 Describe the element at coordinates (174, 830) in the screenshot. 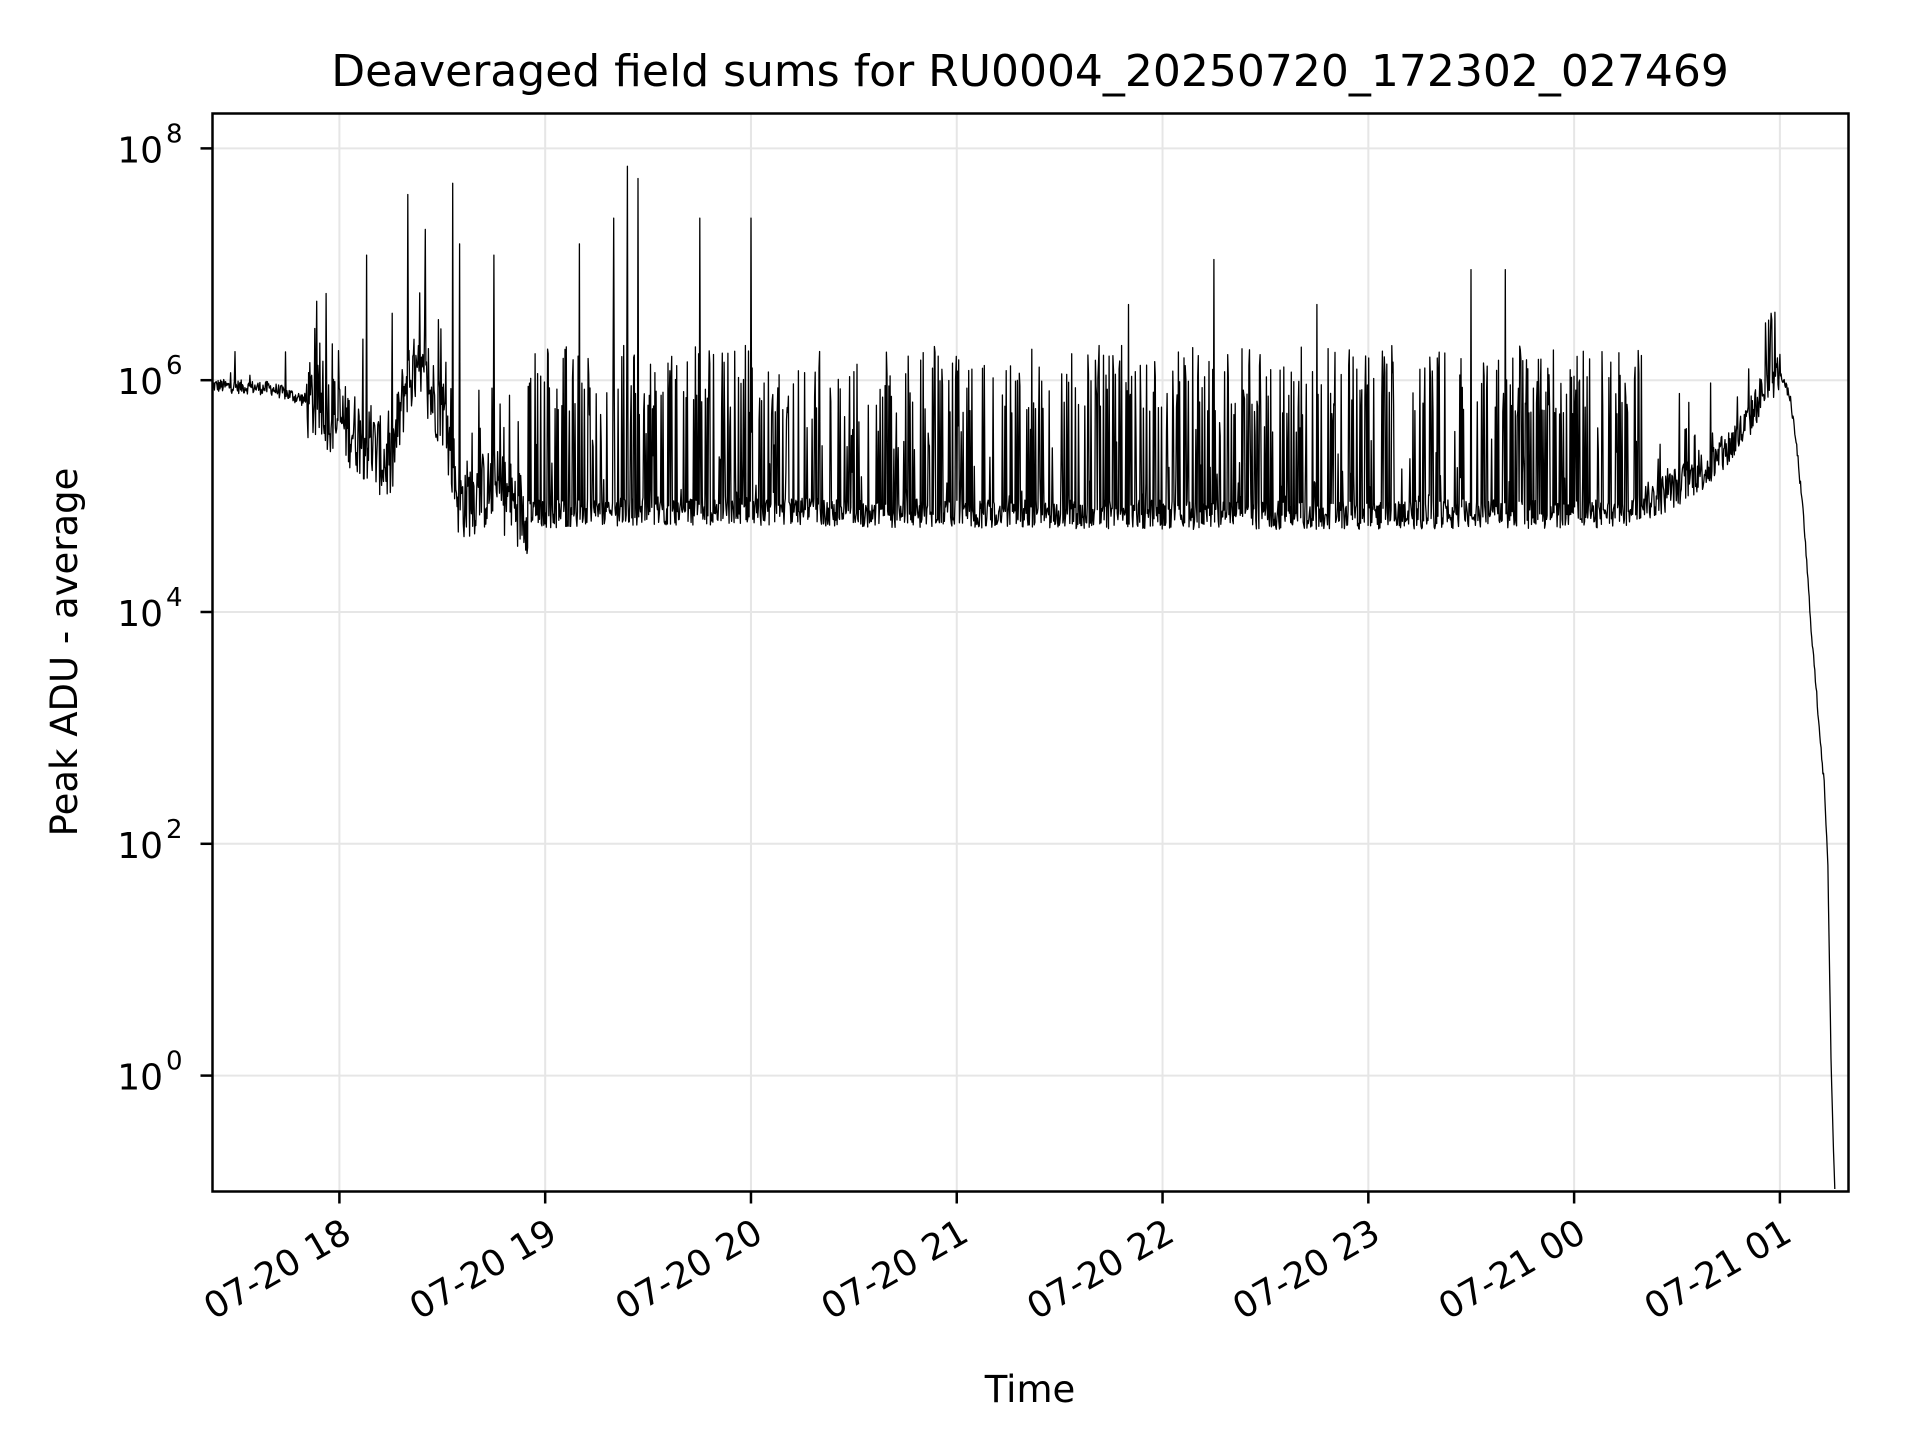

I see `y-tick-exponent: 2` at that location.